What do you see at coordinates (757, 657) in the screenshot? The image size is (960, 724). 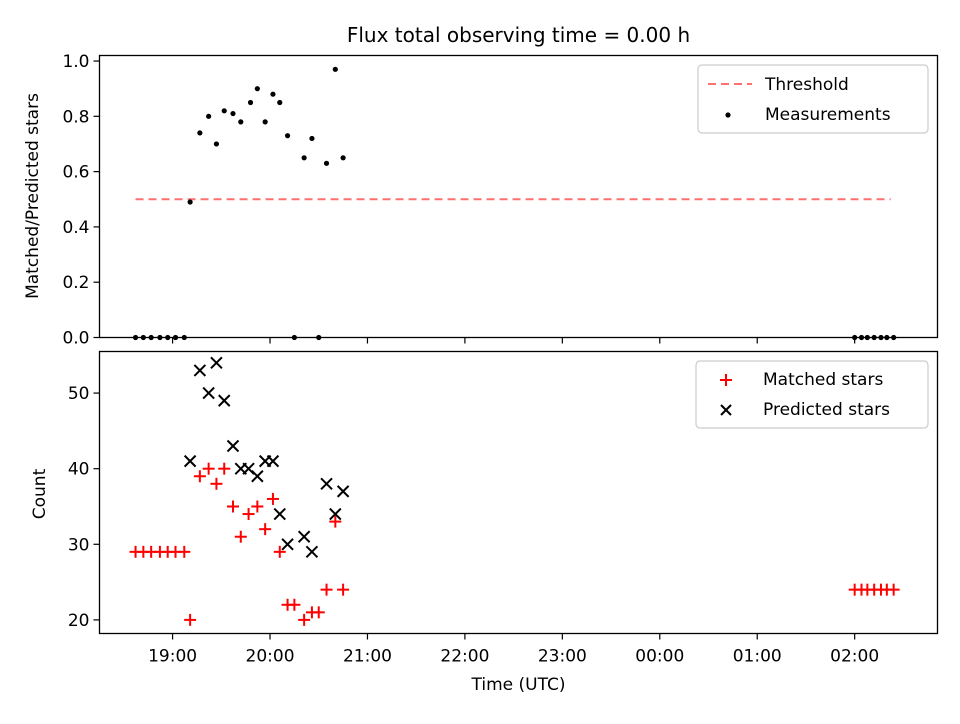 I see `x-tick-label: 01:00` at bounding box center [757, 657].